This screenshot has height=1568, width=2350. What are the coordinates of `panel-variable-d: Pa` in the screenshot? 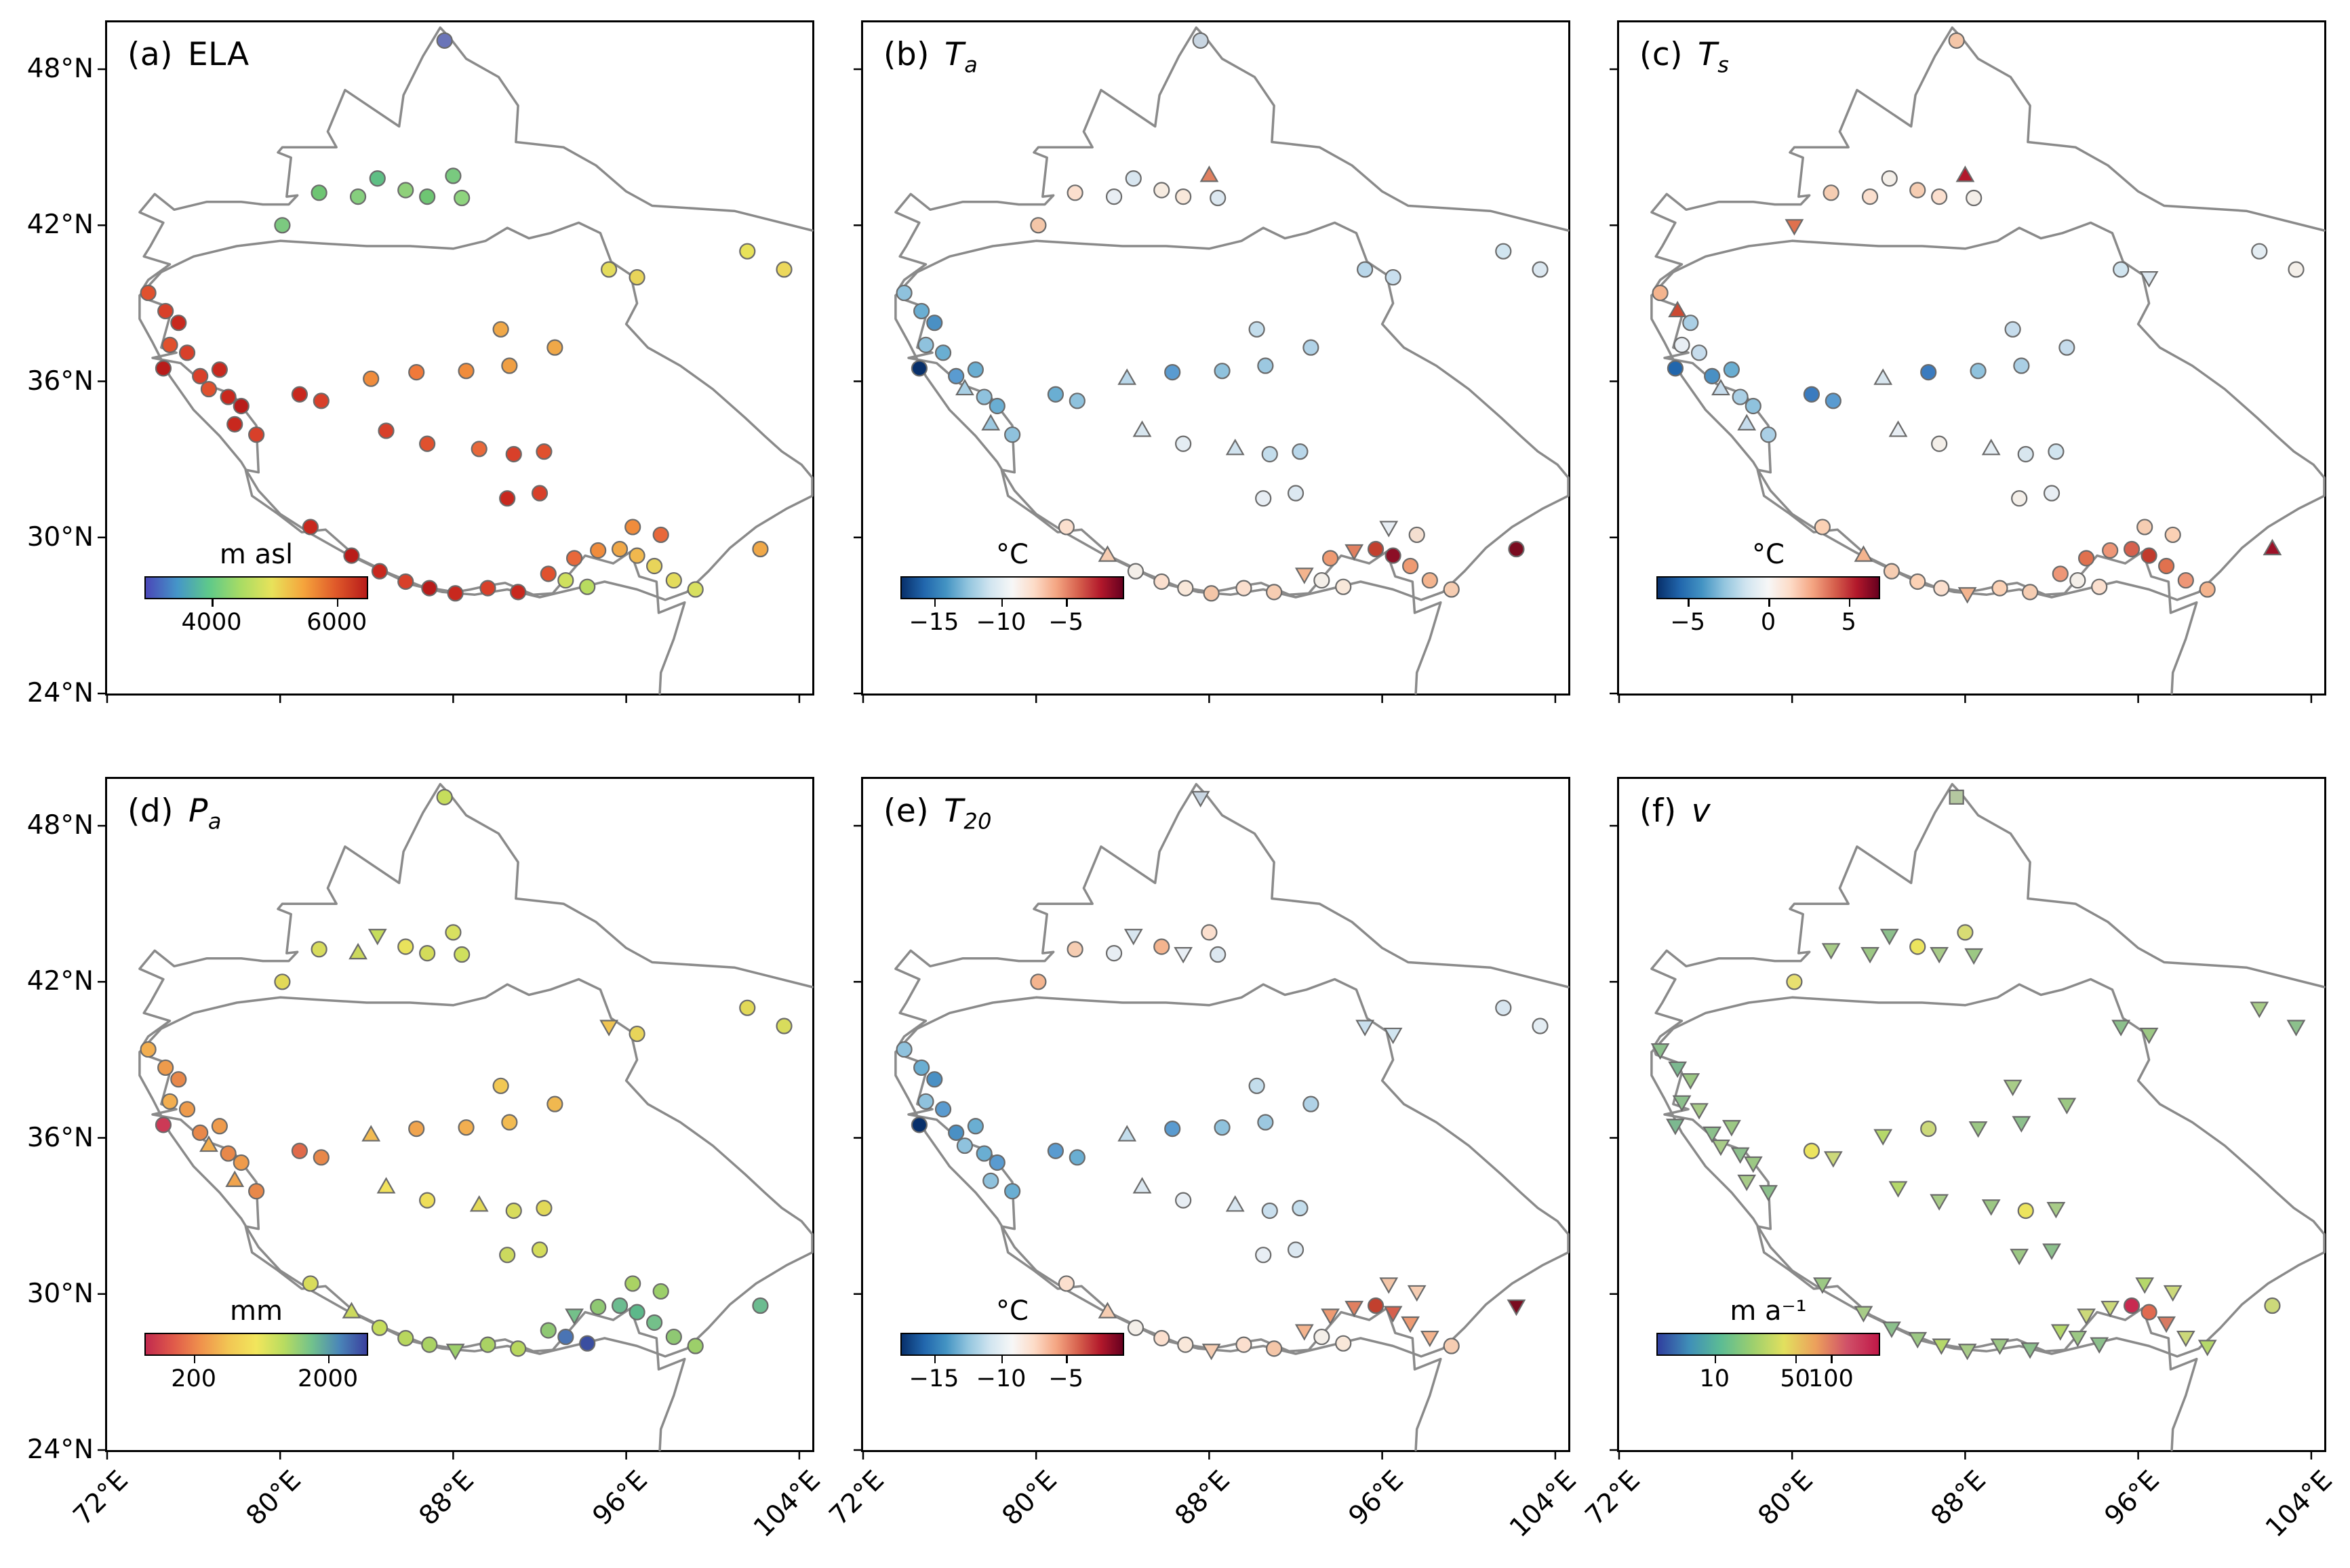 It's located at (205, 814).